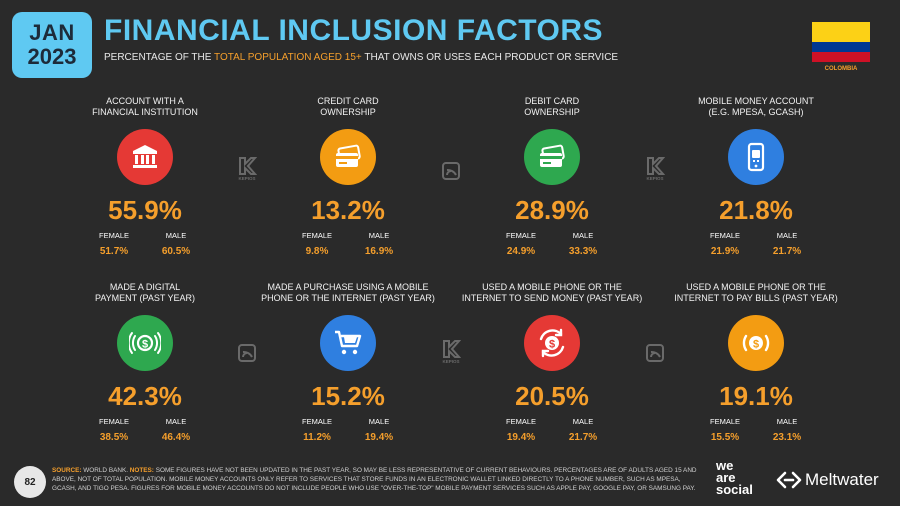 This screenshot has width=900, height=506. I want to click on pay-bills-icon: $, so click(756, 343).